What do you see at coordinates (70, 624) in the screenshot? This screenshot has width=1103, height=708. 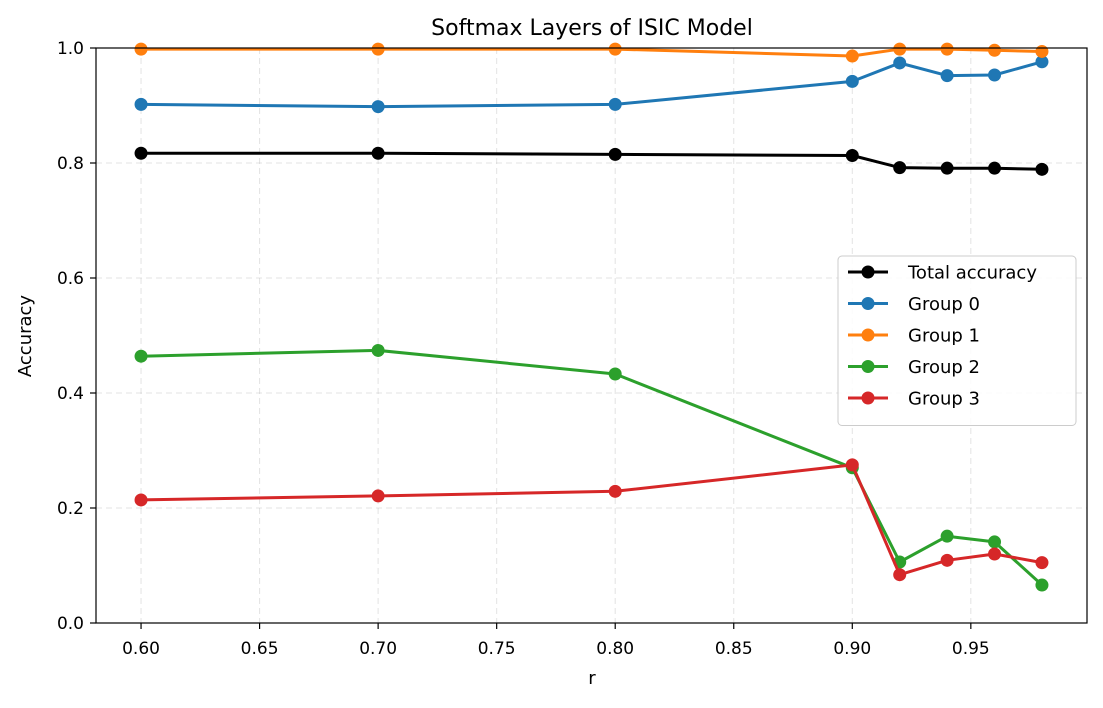 I see `y-tick-label: 0.0` at bounding box center [70, 624].